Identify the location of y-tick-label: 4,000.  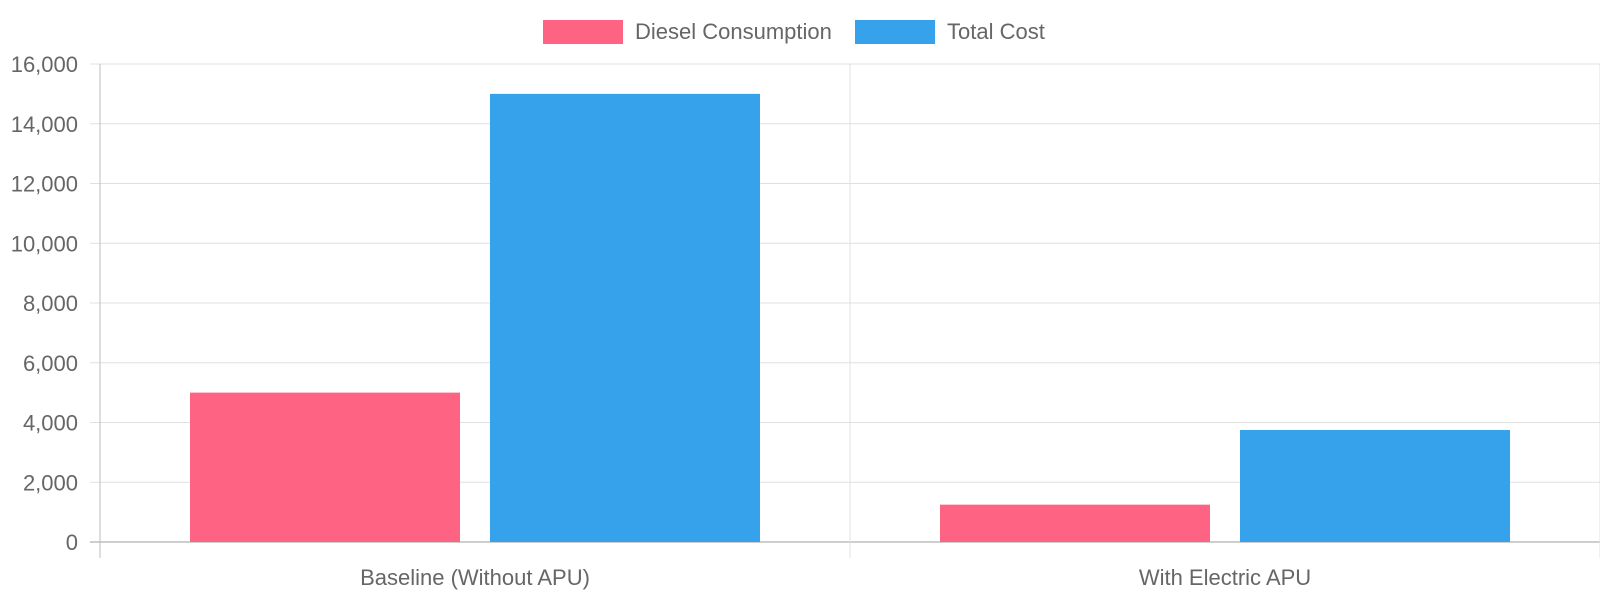
(50, 423).